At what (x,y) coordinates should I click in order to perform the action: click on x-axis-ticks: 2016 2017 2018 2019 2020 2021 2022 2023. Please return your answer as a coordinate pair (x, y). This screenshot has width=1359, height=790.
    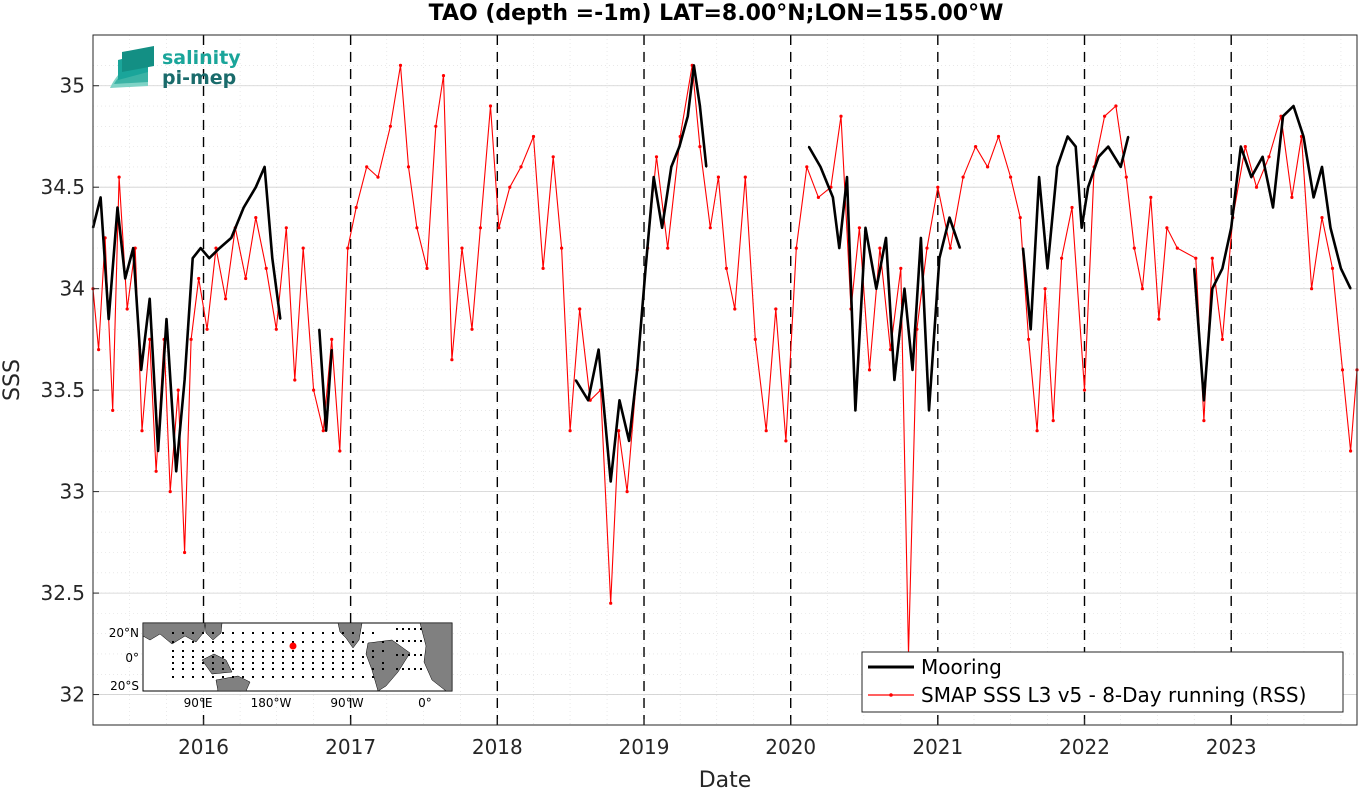
    Looking at the image, I should click on (717, 739).